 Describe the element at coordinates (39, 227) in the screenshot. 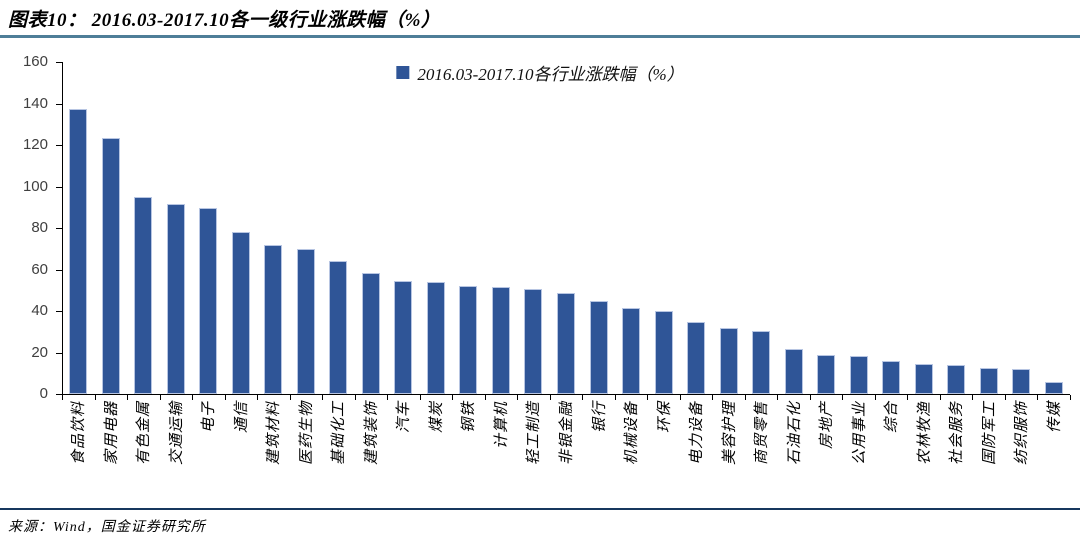

I see `y-axis-tick-label: 80` at that location.